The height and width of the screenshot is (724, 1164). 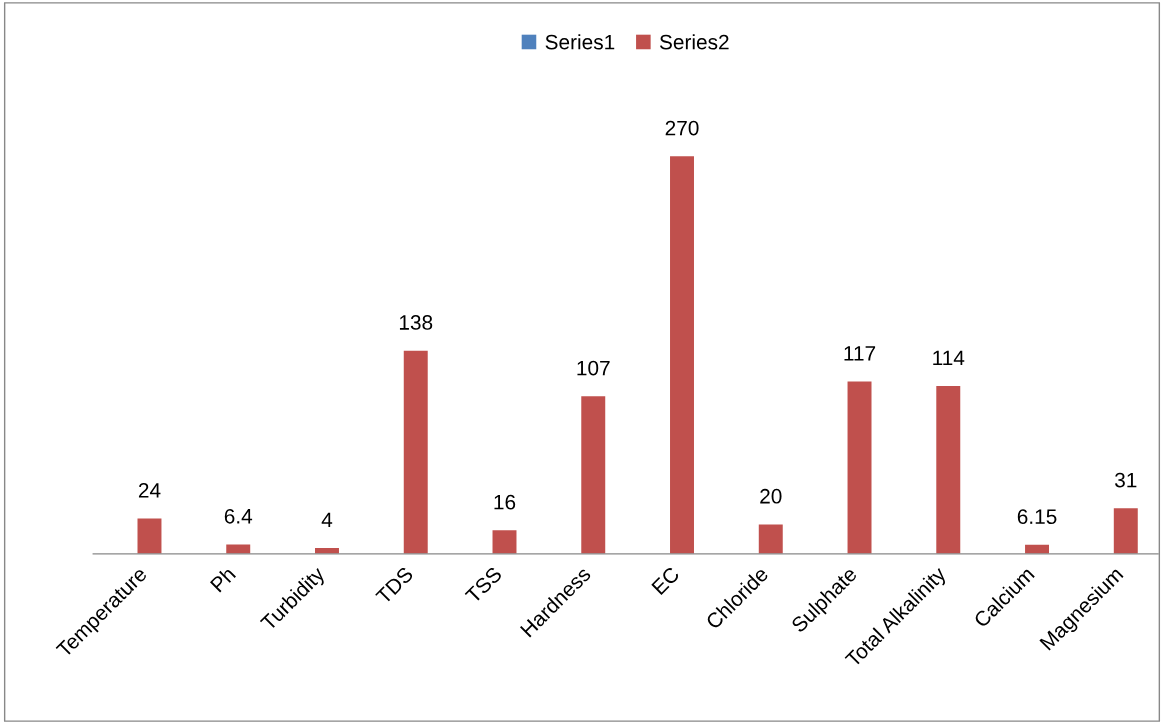 What do you see at coordinates (593, 368) in the screenshot?
I see `data-label: 107` at bounding box center [593, 368].